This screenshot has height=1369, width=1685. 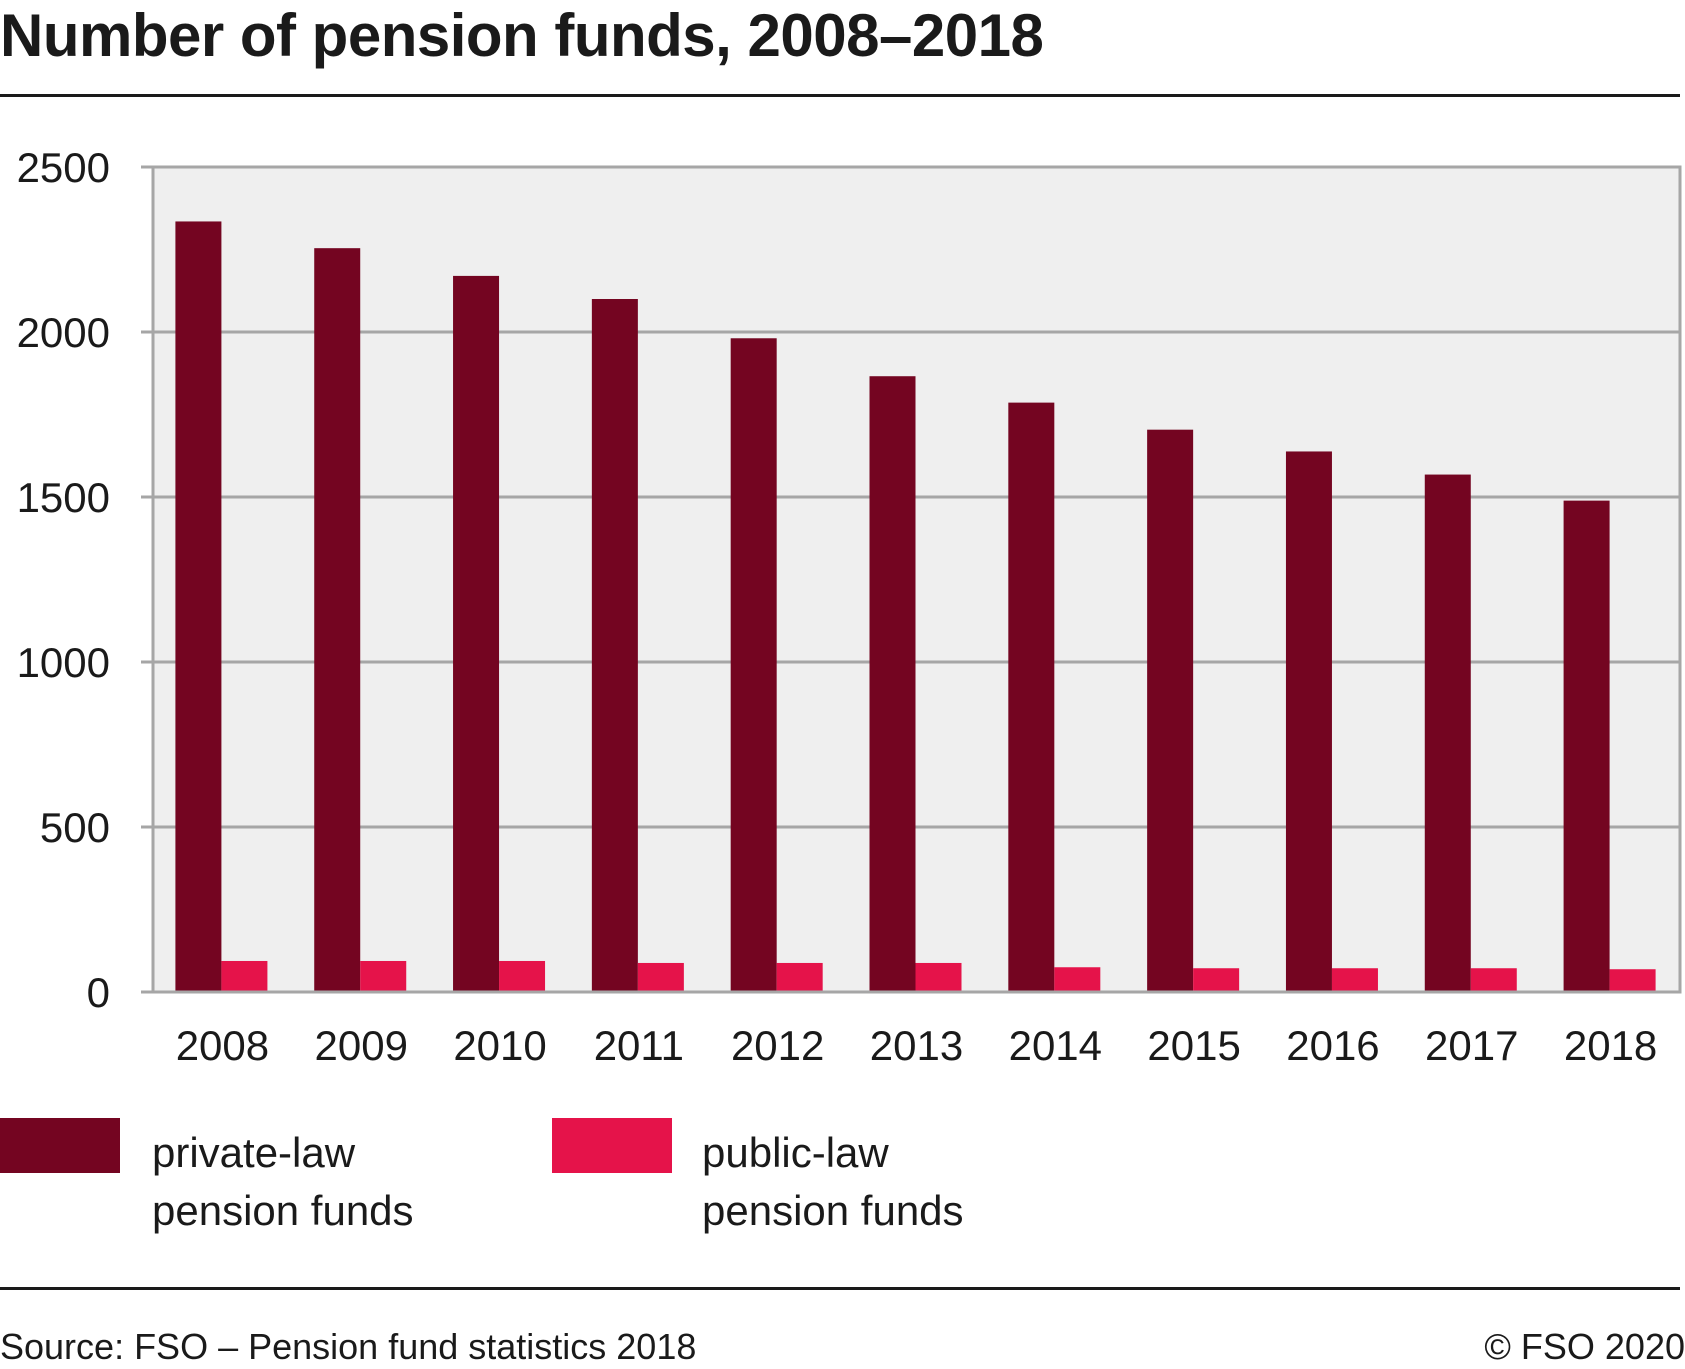 What do you see at coordinates (612, 1145) in the screenshot?
I see `legend-swatch-public` at bounding box center [612, 1145].